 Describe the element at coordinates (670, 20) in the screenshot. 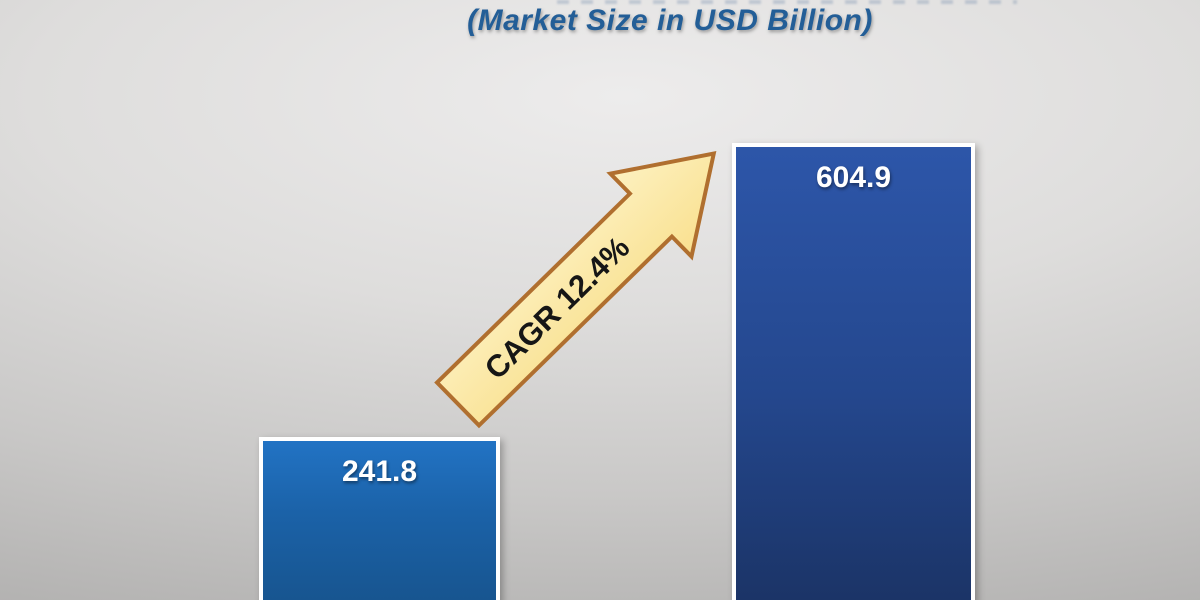

I see `chart-subtitle: (Market Size in USD Billion)` at that location.